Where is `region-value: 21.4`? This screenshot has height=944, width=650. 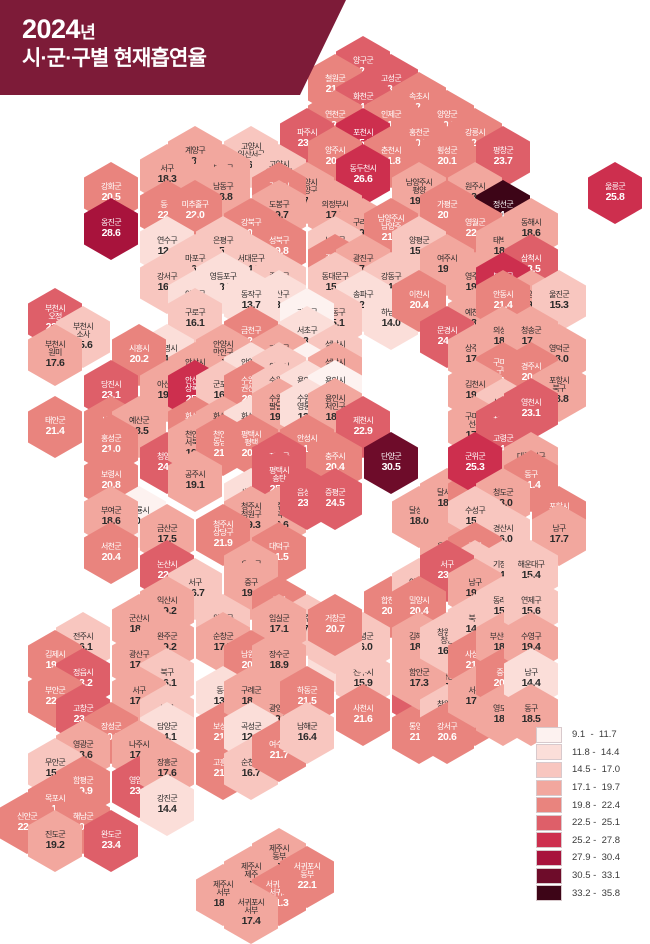 region-value: 21.4 is located at coordinates (503, 305).